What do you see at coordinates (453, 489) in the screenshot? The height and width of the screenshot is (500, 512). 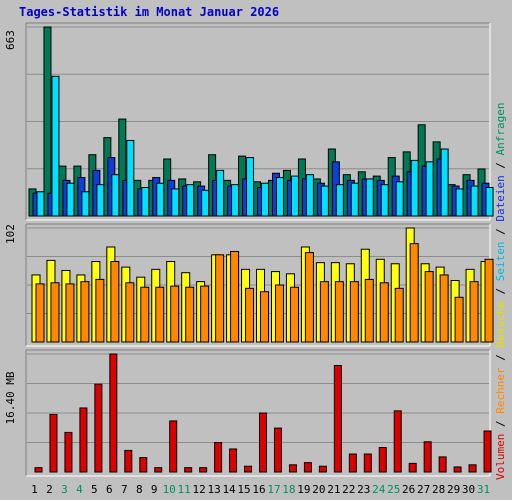 I see `x-tick-label: 29` at bounding box center [453, 489].